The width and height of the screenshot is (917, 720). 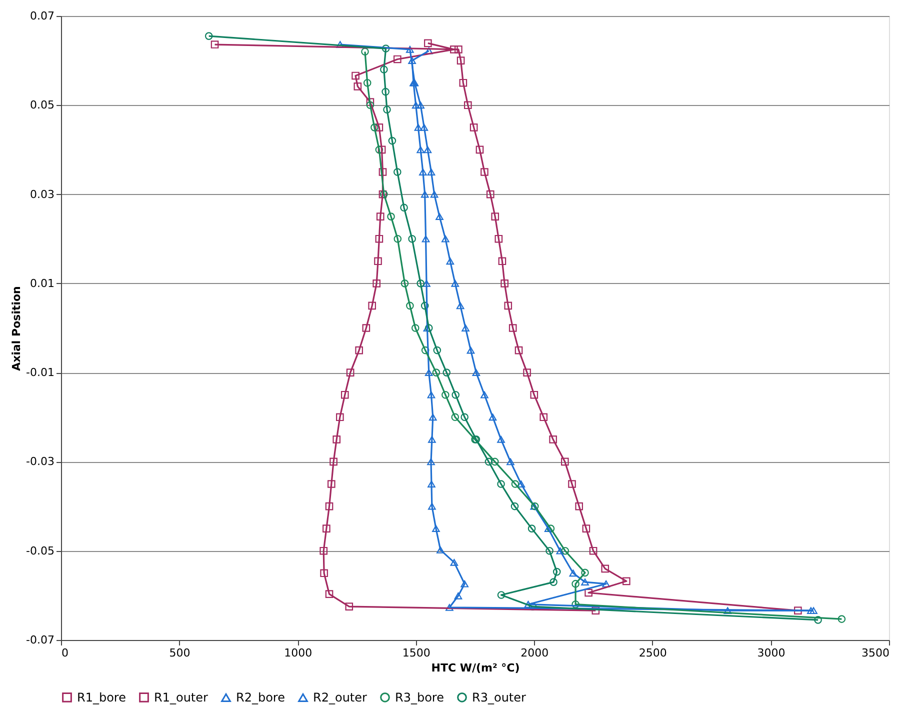 What do you see at coordinates (416, 653) in the screenshot?
I see `x-tick-label: 1500` at bounding box center [416, 653].